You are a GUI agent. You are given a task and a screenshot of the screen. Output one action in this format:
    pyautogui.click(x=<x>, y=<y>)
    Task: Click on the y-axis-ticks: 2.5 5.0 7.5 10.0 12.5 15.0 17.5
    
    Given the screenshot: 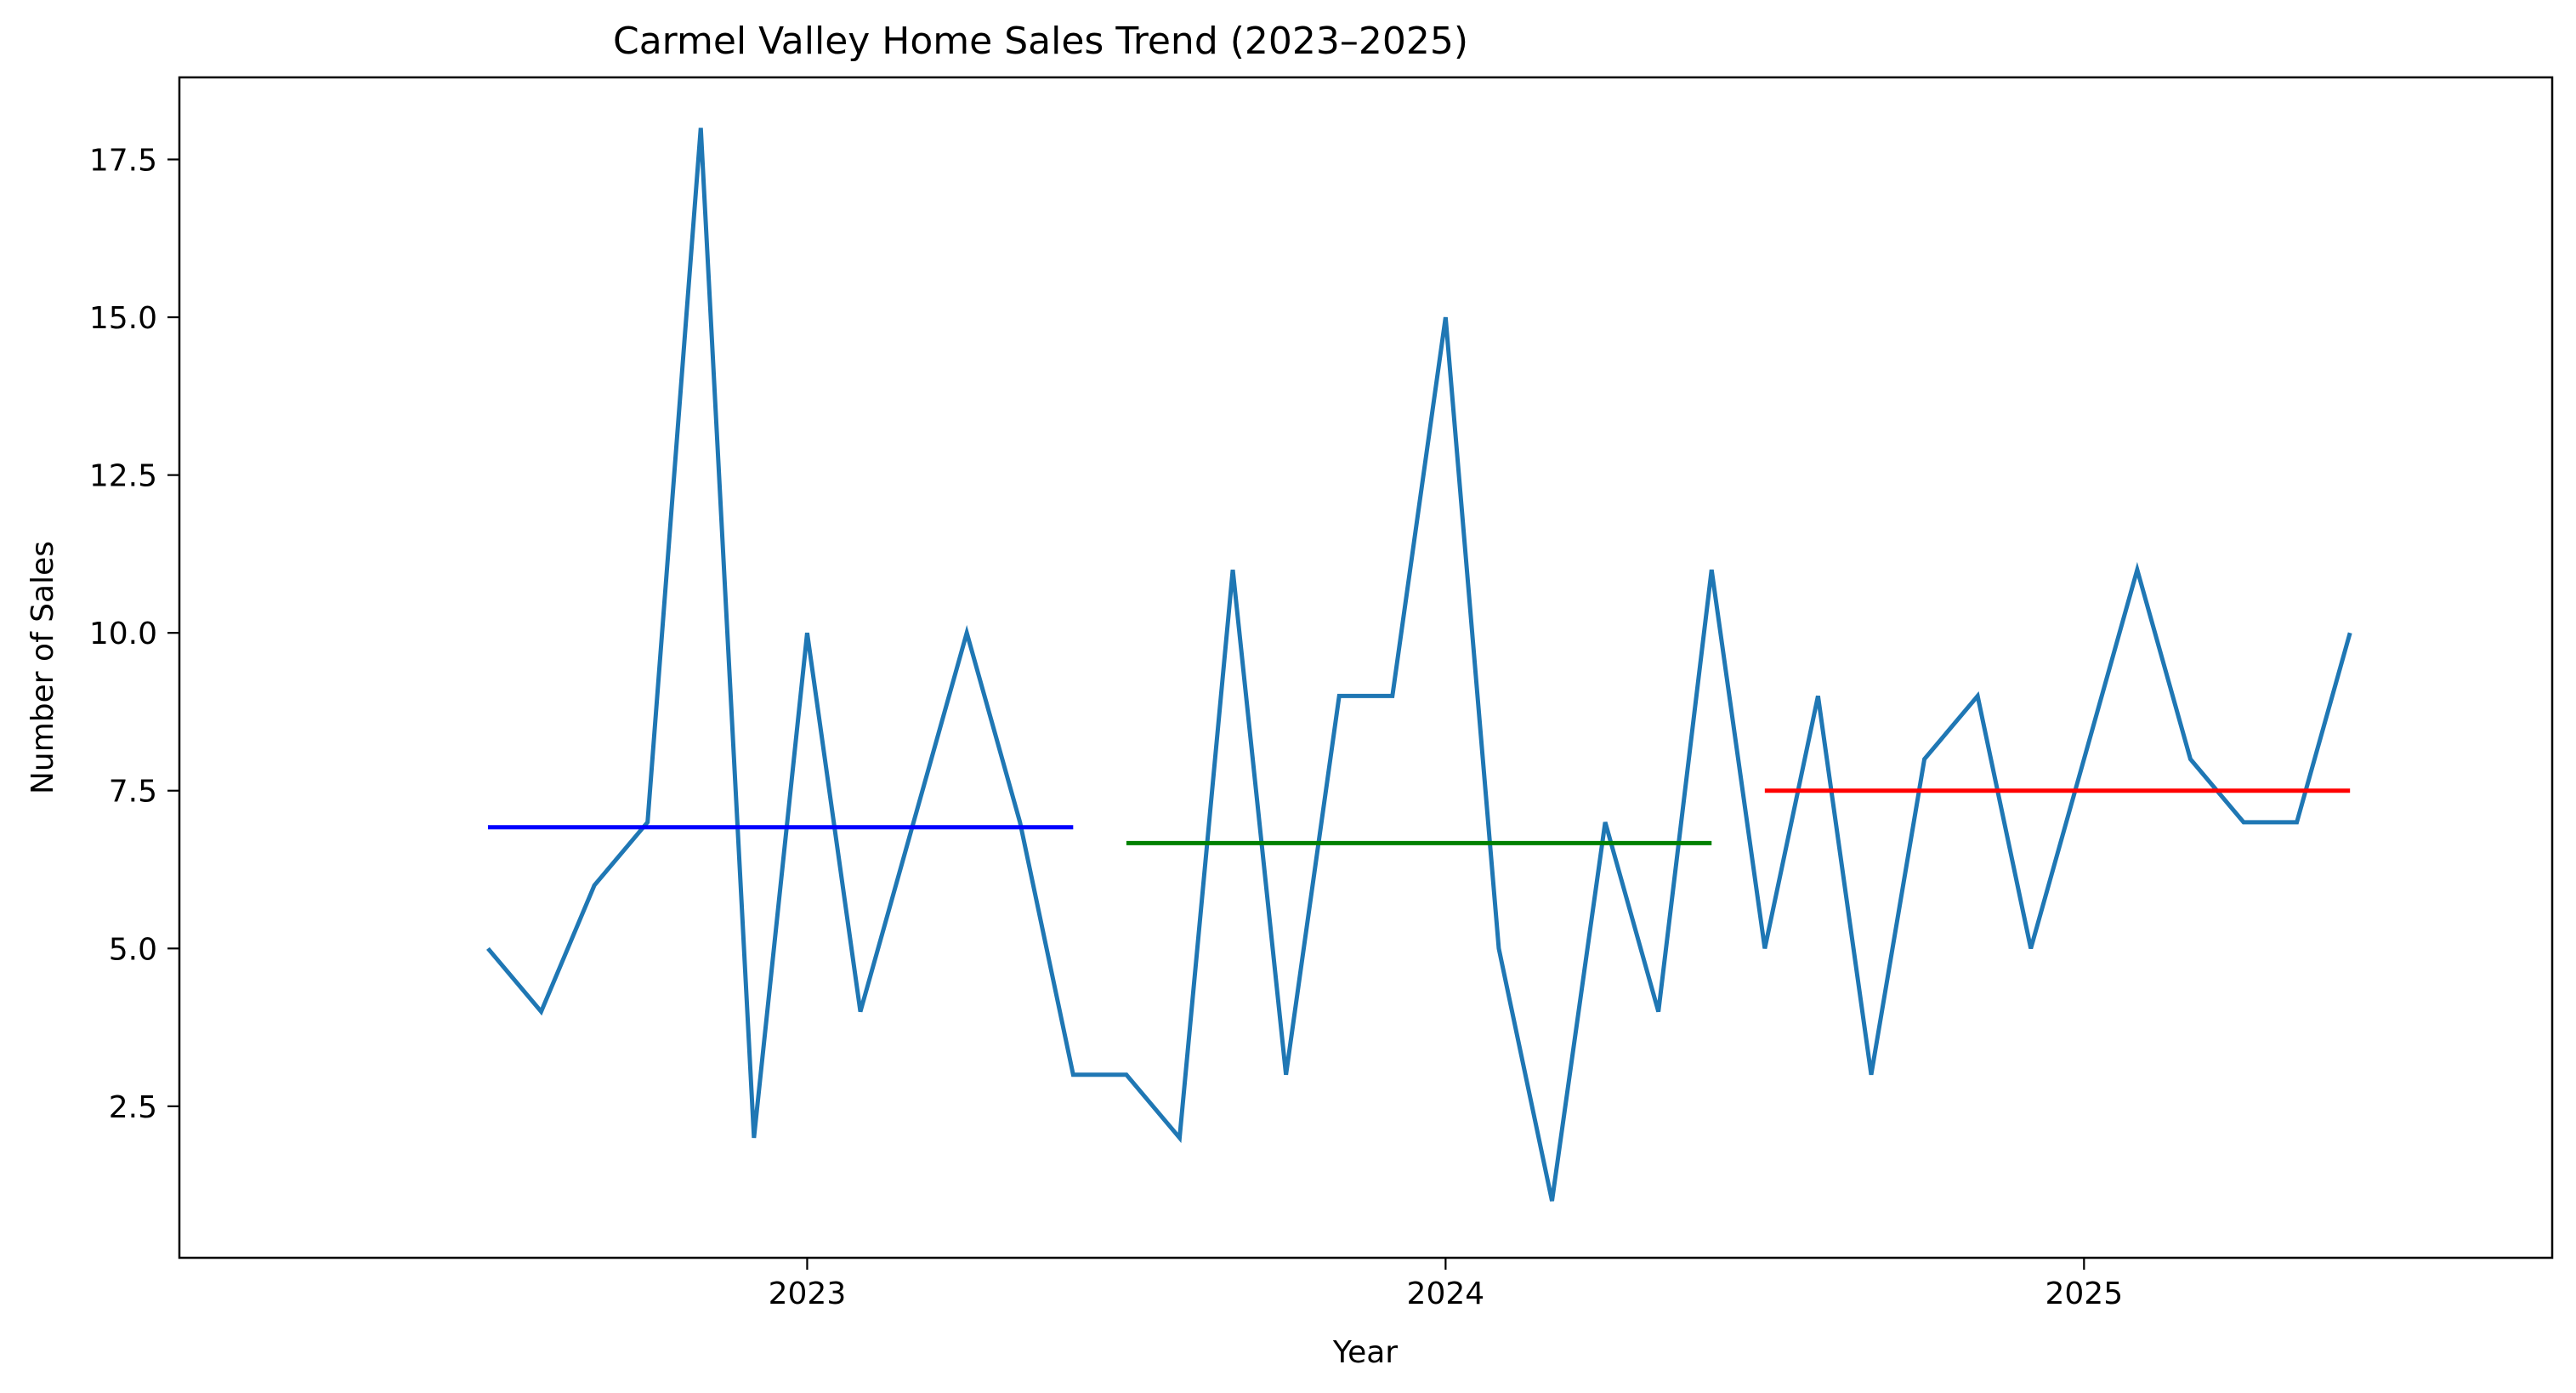 What is the action you would take?
    pyautogui.click(x=134, y=634)
    